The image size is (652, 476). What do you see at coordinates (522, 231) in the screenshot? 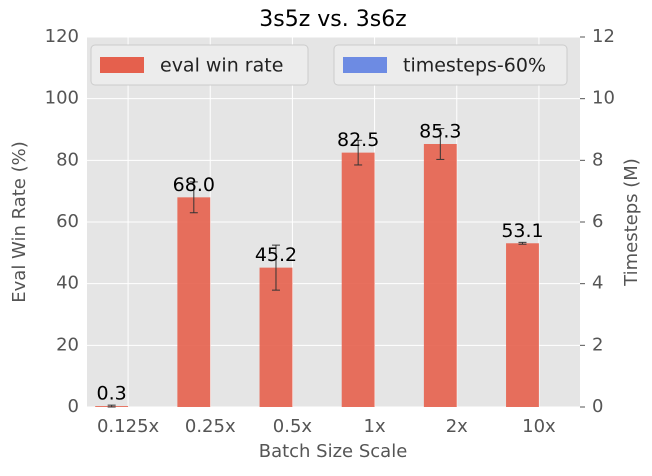
I see `data-label: 53.1` at bounding box center [522, 231].